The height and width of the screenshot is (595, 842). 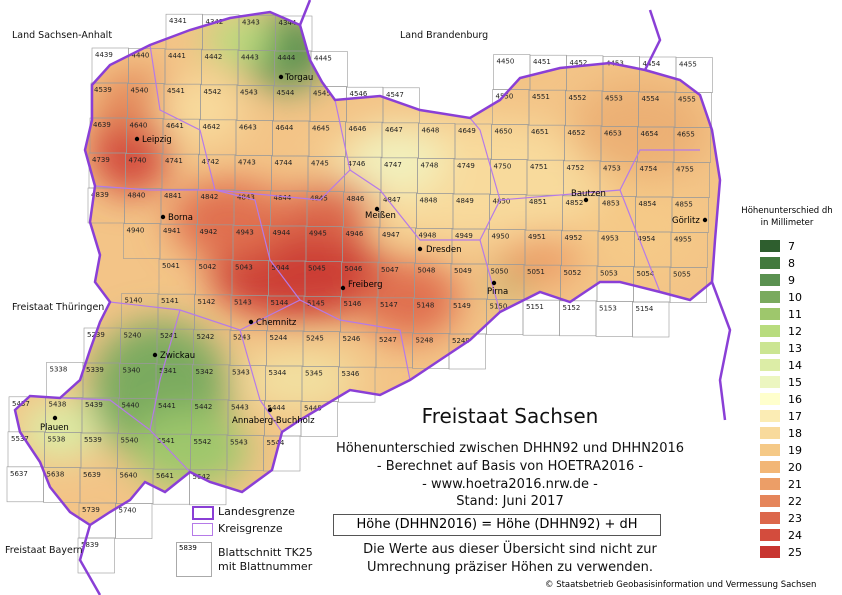 I want to click on legend-value: 24, so click(x=795, y=535).